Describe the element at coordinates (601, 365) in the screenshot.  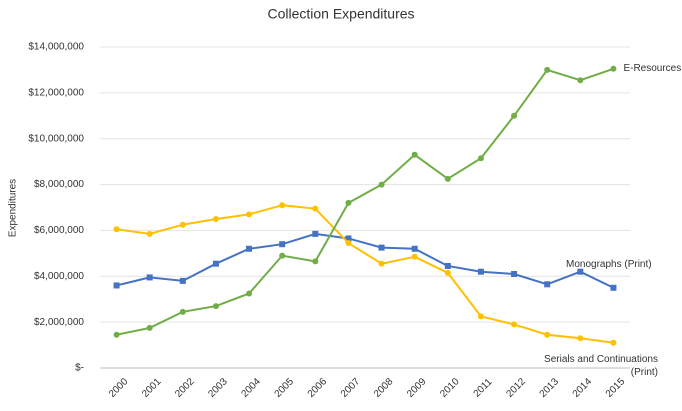
I see `series-label: Serials and Continuations (Print)` at that location.